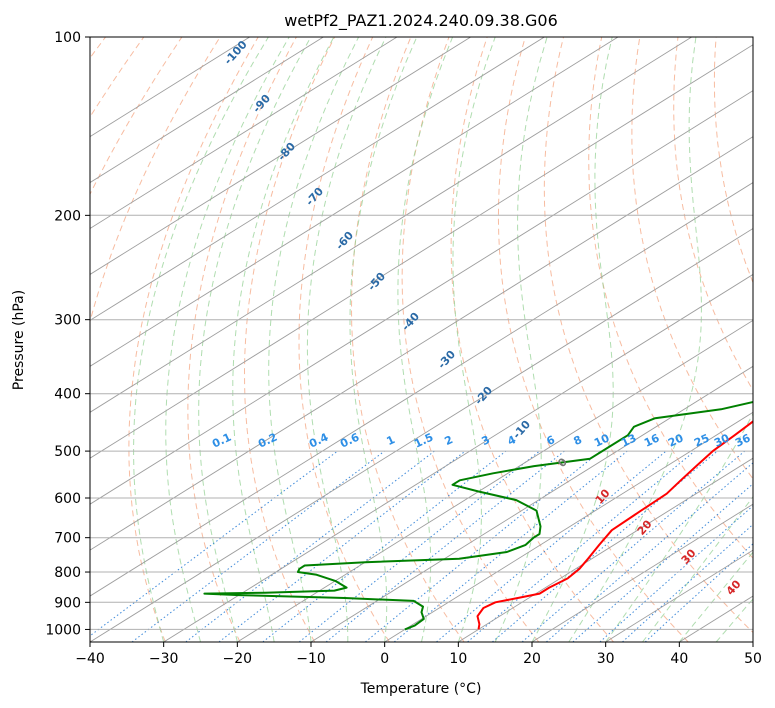 This screenshot has width=775, height=708. Describe the element at coordinates (418, 654) in the screenshot. I see `x-axis: −40 −30 −20 −10 0 10 20 30 40 50` at that location.